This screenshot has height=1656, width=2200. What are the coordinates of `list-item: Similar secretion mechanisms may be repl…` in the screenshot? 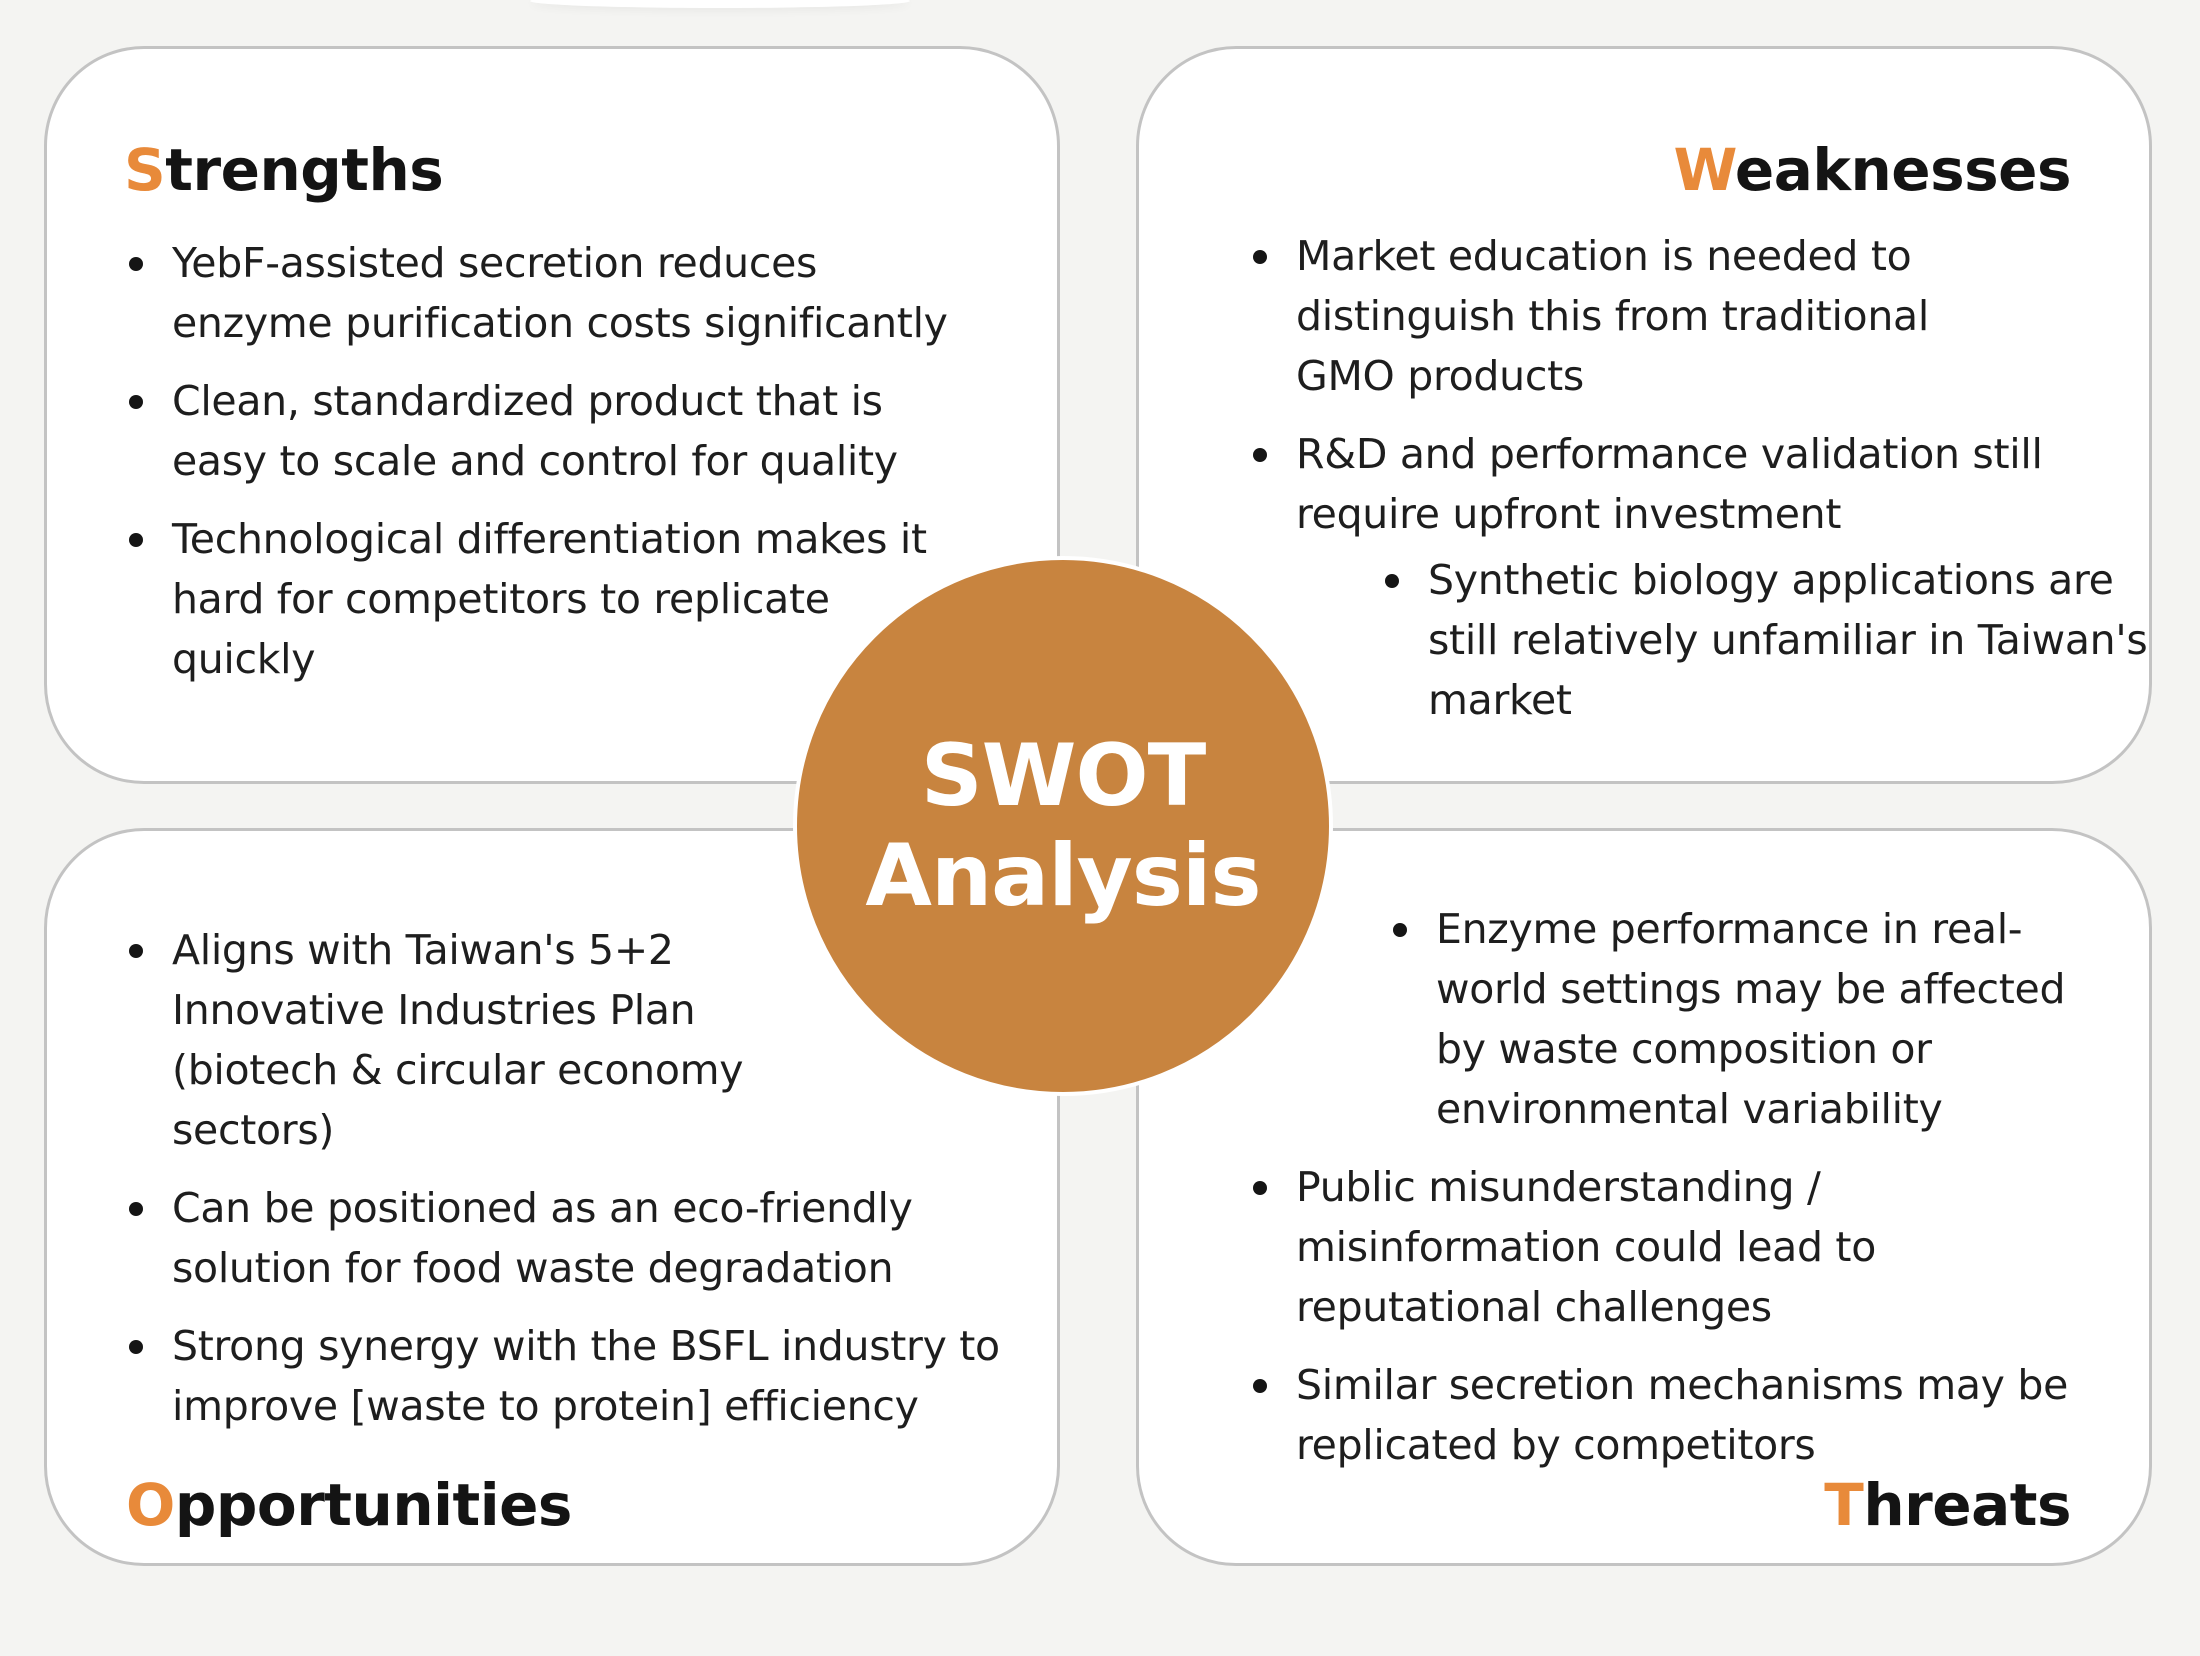 It's located at (1712, 1415).